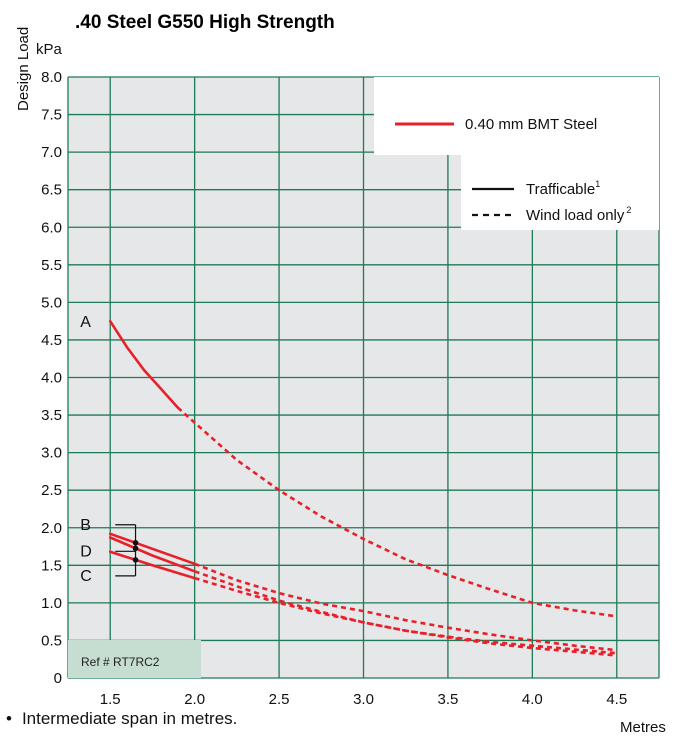  Describe the element at coordinates (51, 302) in the screenshot. I see `y-tick-label-10: 5.0` at that location.